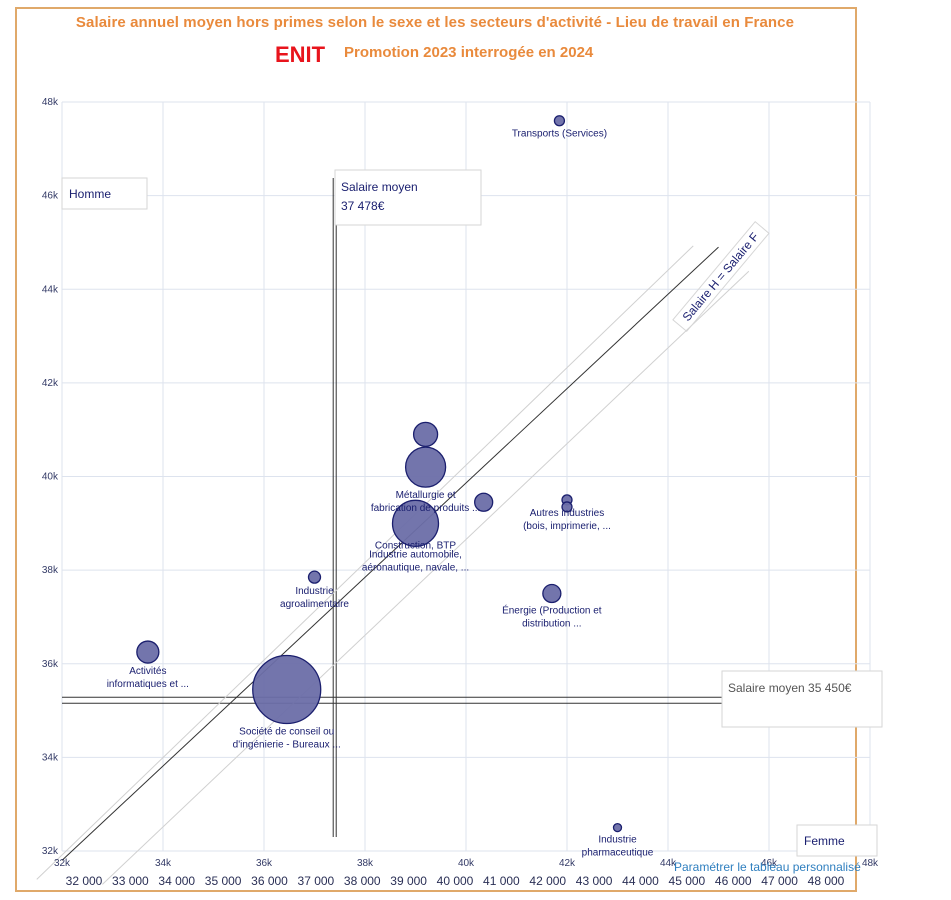  What do you see at coordinates (50, 664) in the screenshot?
I see `y-tick-label: 36k` at bounding box center [50, 664].